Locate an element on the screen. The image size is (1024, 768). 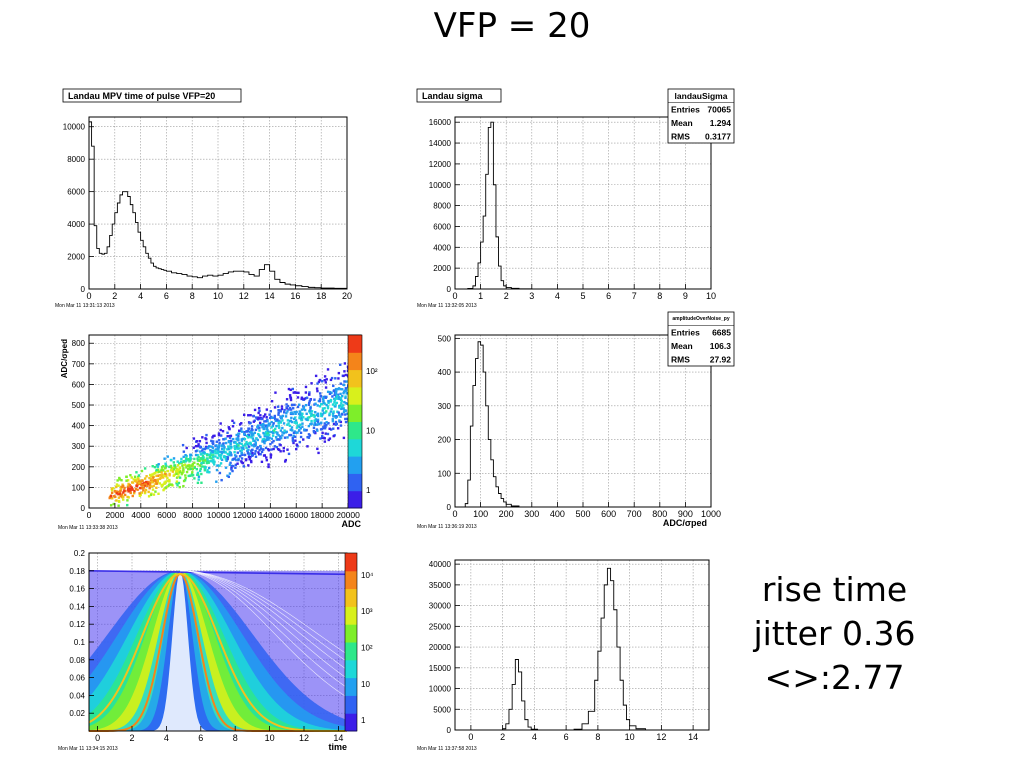
title-box is located at coordinates (152, 95).